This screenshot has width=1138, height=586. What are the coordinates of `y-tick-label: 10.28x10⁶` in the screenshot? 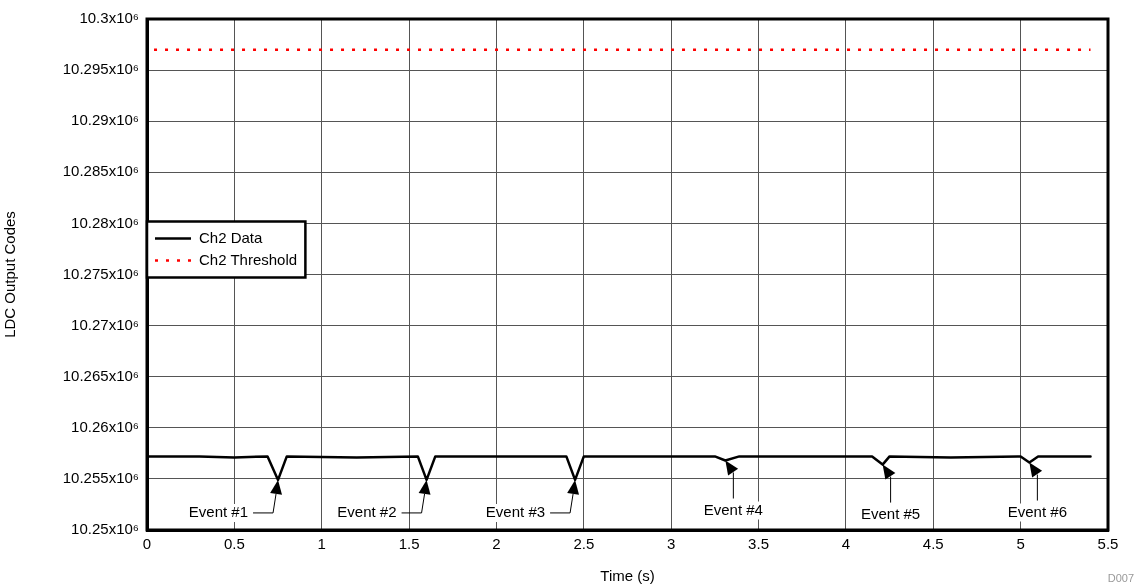 It's located at (105, 222).